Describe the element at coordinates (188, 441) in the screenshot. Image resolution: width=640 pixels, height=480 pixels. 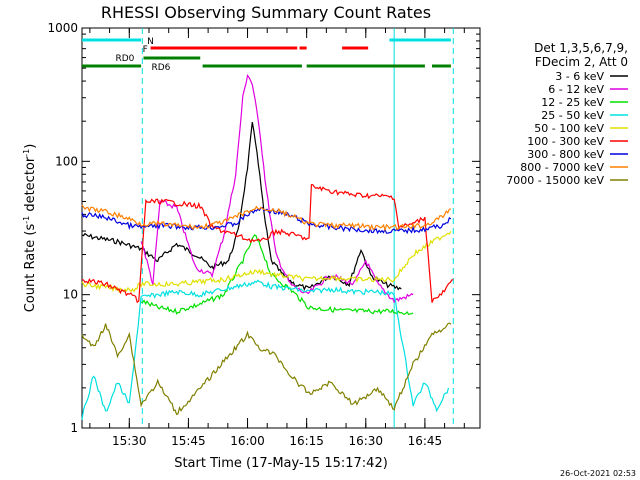
I see `x-tick-label: 15:45` at that location.